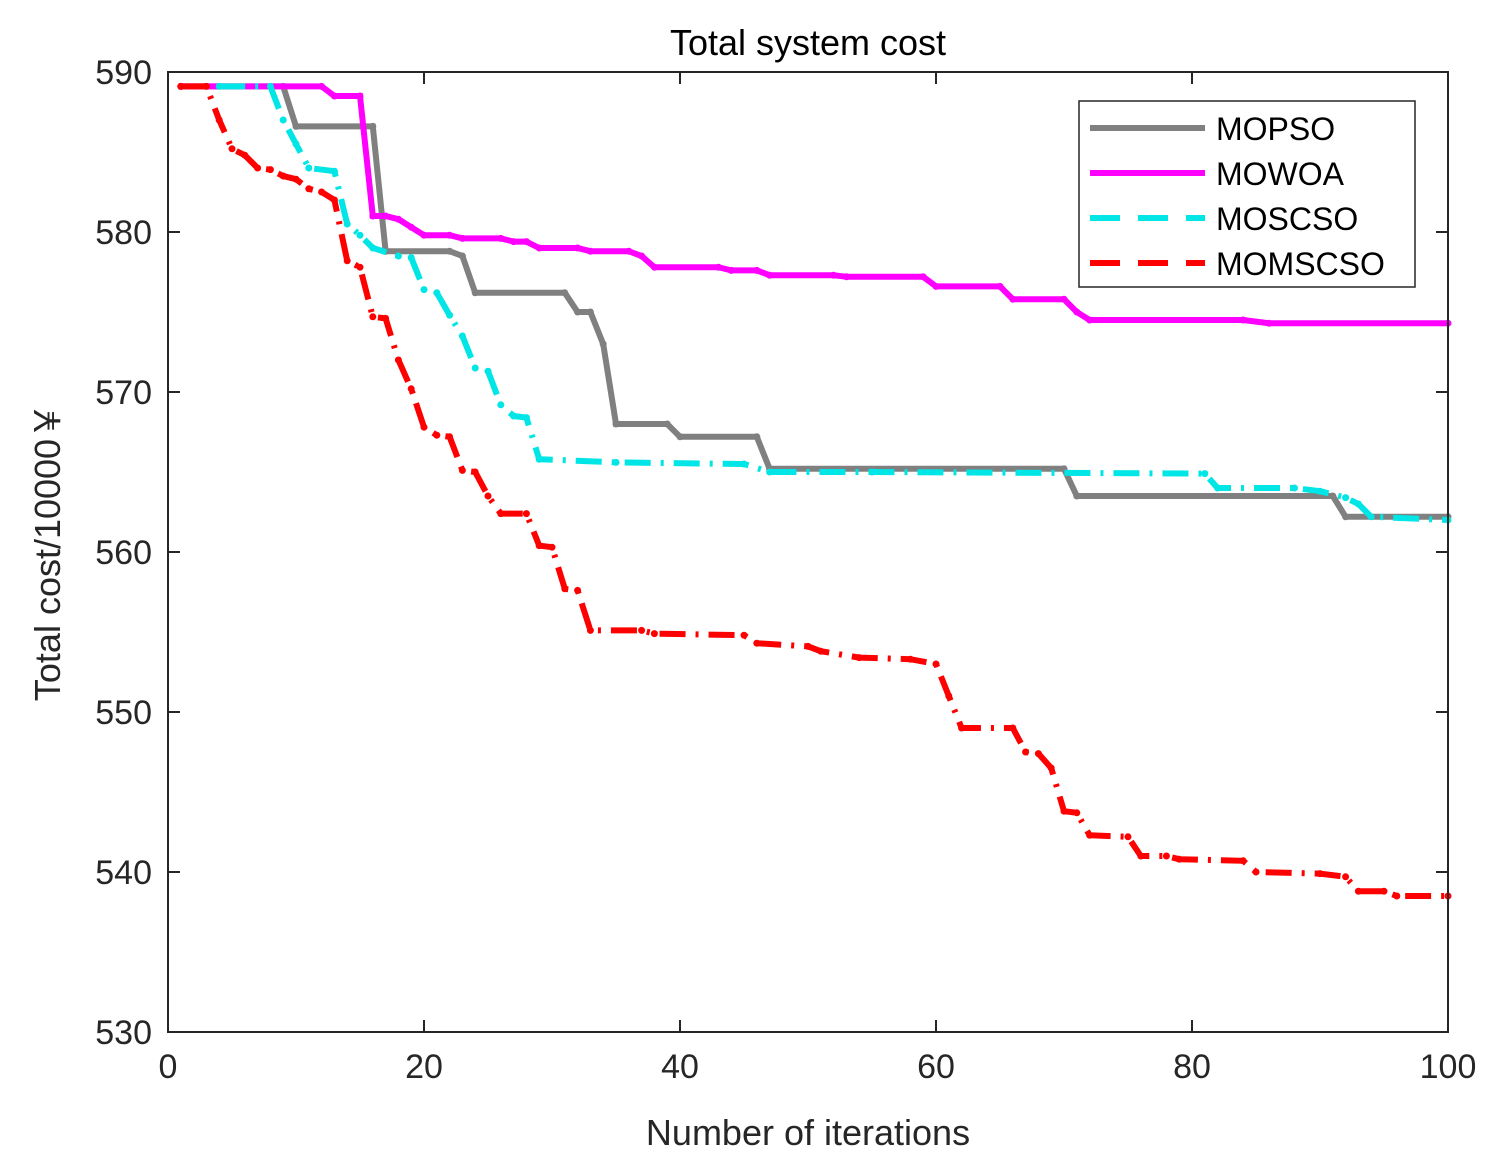  What do you see at coordinates (168, 1067) in the screenshot?
I see `x-tick-label: 0` at bounding box center [168, 1067].